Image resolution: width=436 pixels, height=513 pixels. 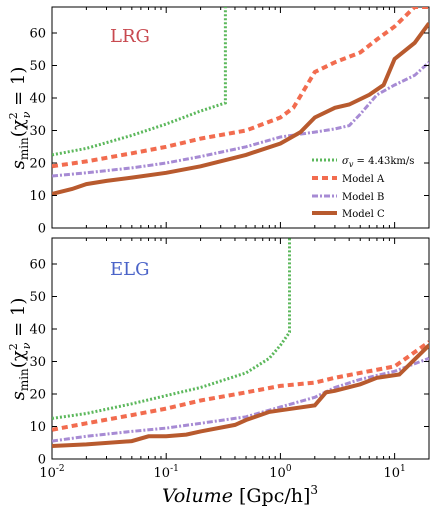 I want to click on legend-label-model-c: Model C, so click(x=363, y=214).